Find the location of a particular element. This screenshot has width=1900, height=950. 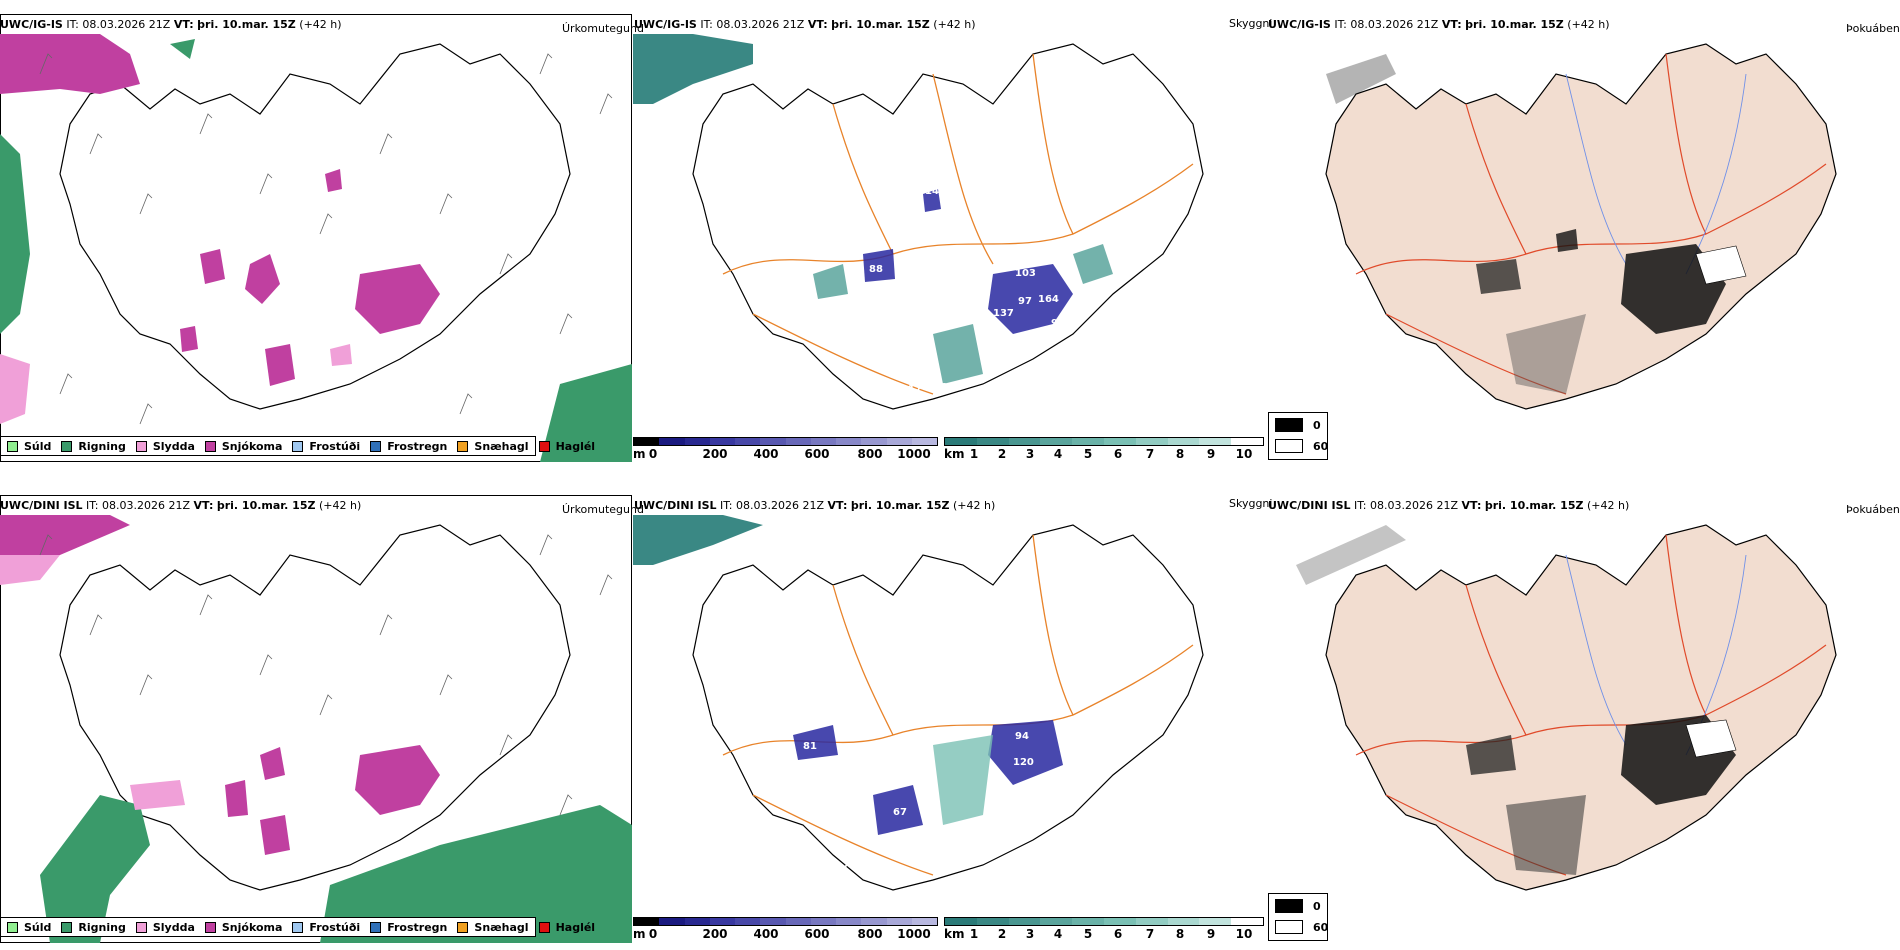

road-network is located at coordinates (1591, 705).